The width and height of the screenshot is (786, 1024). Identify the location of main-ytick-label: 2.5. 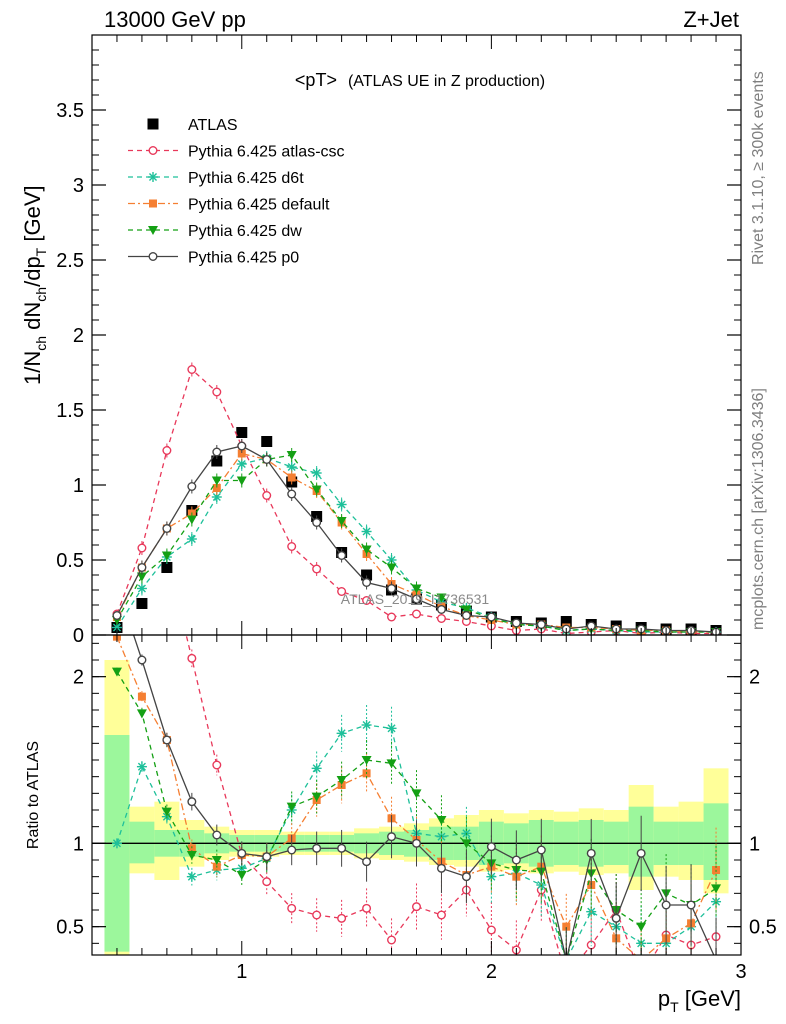
(70, 261).